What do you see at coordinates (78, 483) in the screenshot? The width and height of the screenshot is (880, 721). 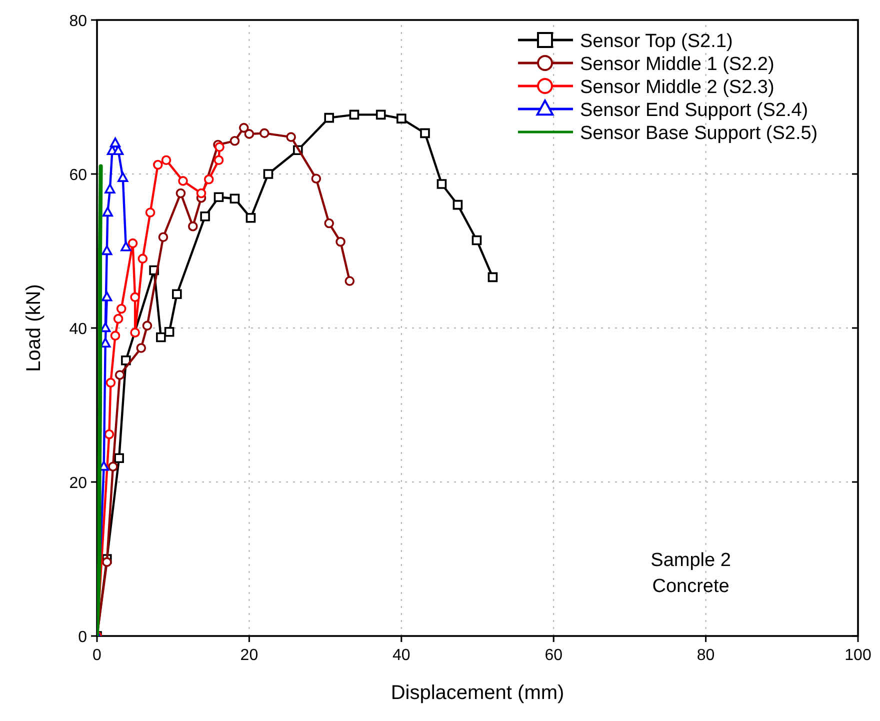 I see `y-tick-label: 20` at bounding box center [78, 483].